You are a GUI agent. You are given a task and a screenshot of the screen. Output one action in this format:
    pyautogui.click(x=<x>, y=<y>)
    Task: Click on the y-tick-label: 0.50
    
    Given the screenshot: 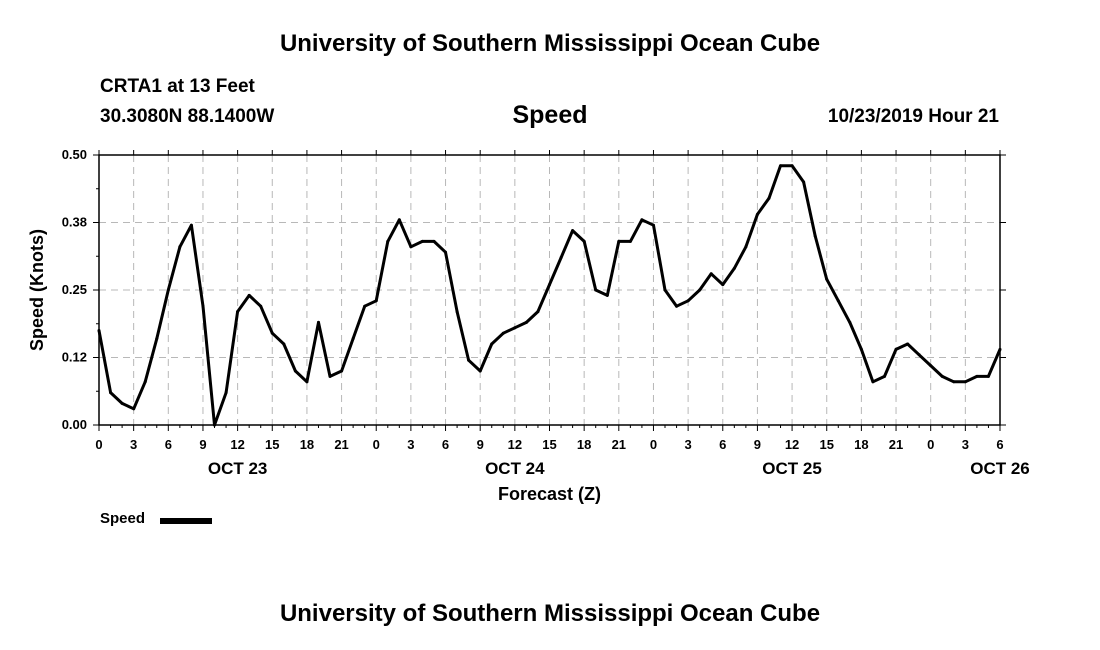 What is the action you would take?
    pyautogui.click(x=74, y=154)
    